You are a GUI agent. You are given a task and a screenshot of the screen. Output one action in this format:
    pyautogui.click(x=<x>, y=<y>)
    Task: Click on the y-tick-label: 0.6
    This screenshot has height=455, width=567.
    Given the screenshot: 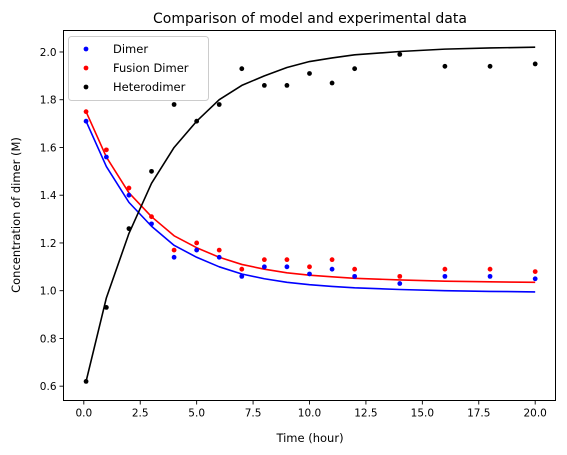 What is the action you would take?
    pyautogui.click(x=48, y=387)
    